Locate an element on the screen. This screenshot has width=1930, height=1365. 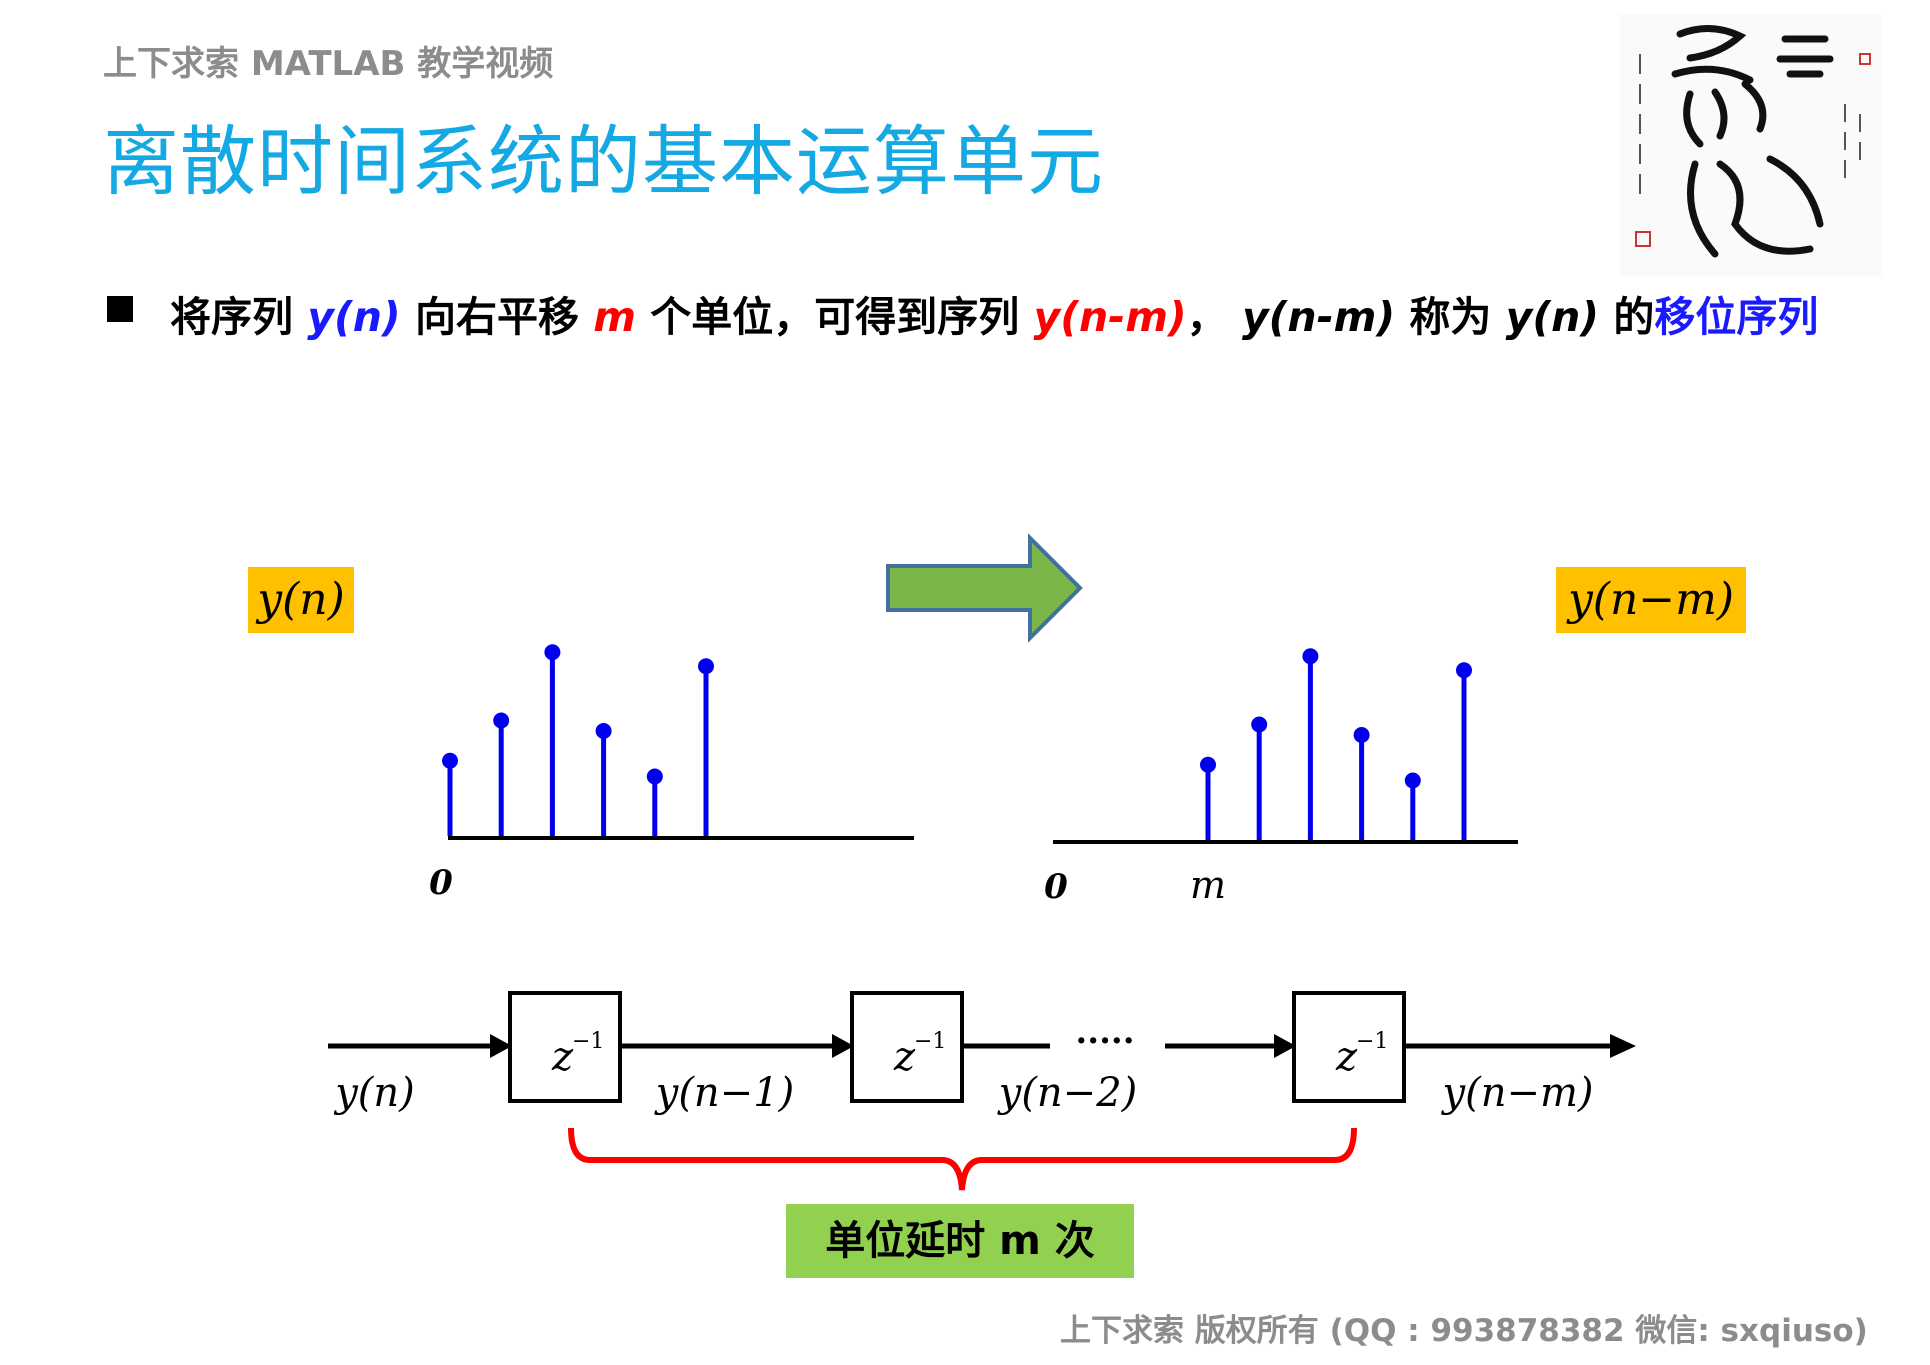
signal-label-2: y(n−2) is located at coordinates (1067, 1093).